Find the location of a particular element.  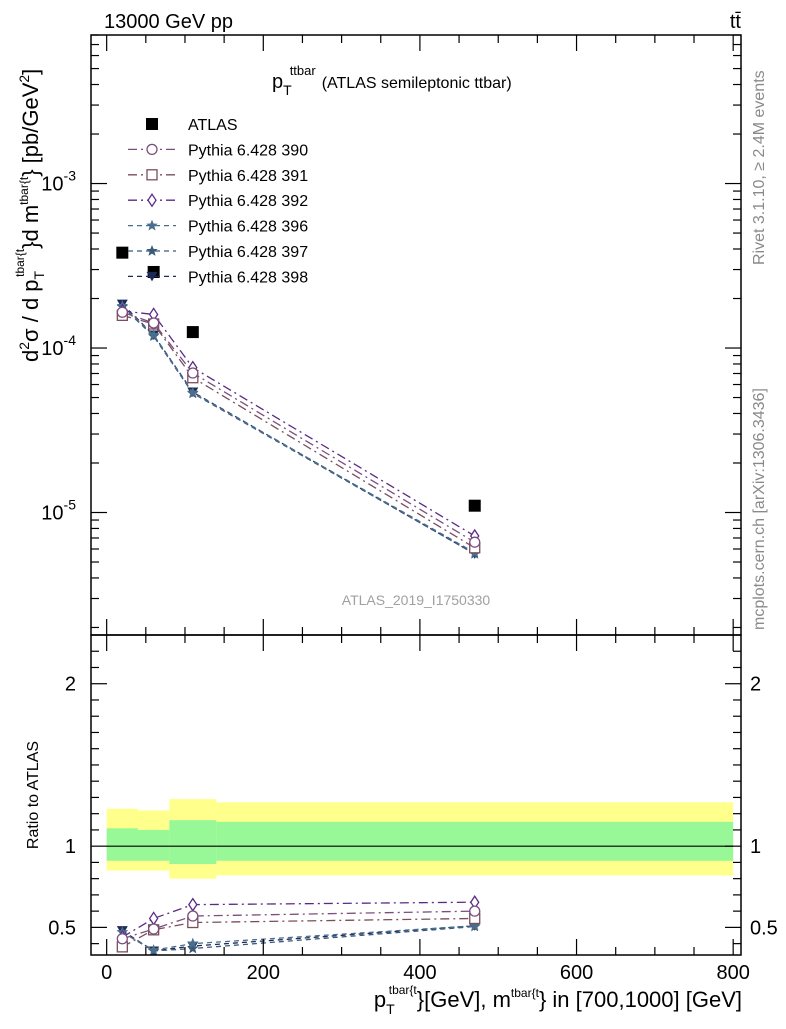

ratio-ytick-label-right-1: 1 is located at coordinates (755, 847).